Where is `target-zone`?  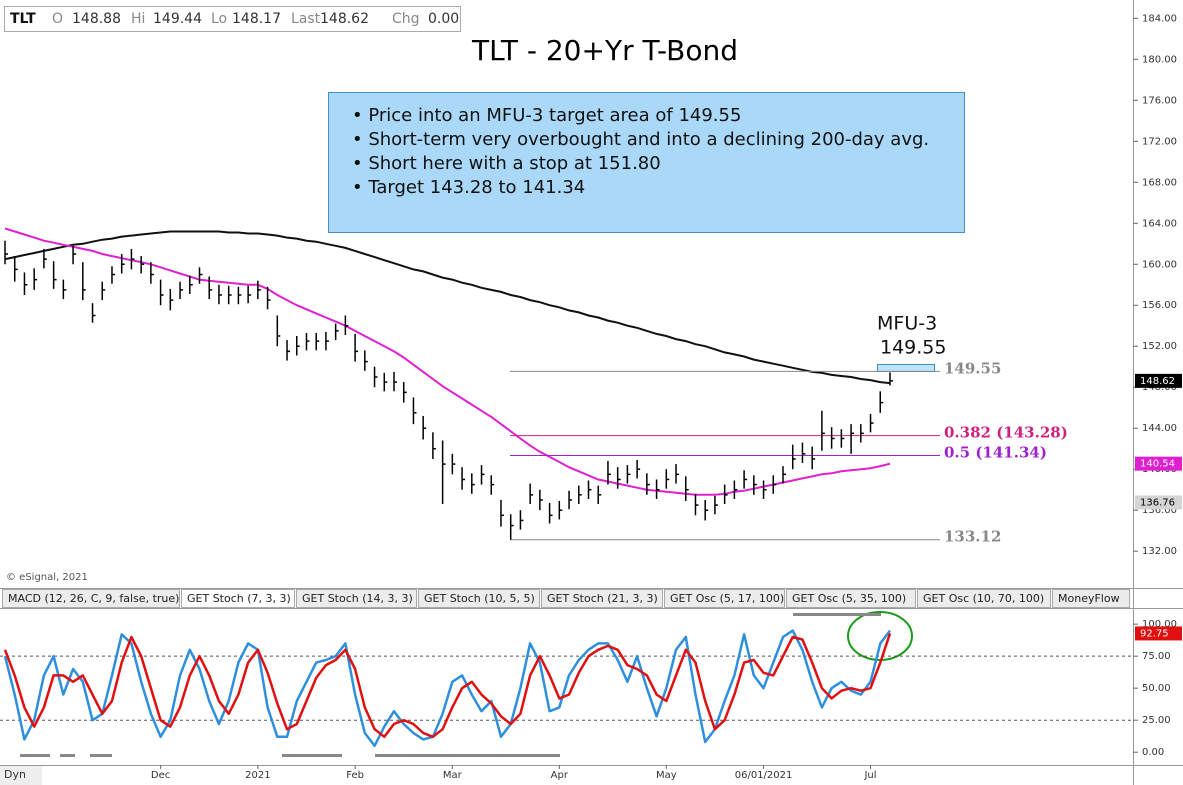
target-zone is located at coordinates (906, 368).